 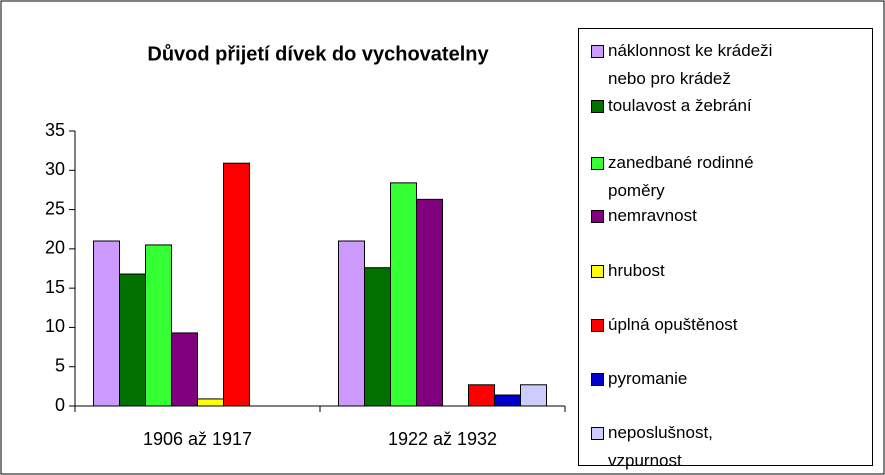 What do you see at coordinates (673, 324) in the screenshot?
I see `legend-label: úplná opuštěnost` at bounding box center [673, 324].